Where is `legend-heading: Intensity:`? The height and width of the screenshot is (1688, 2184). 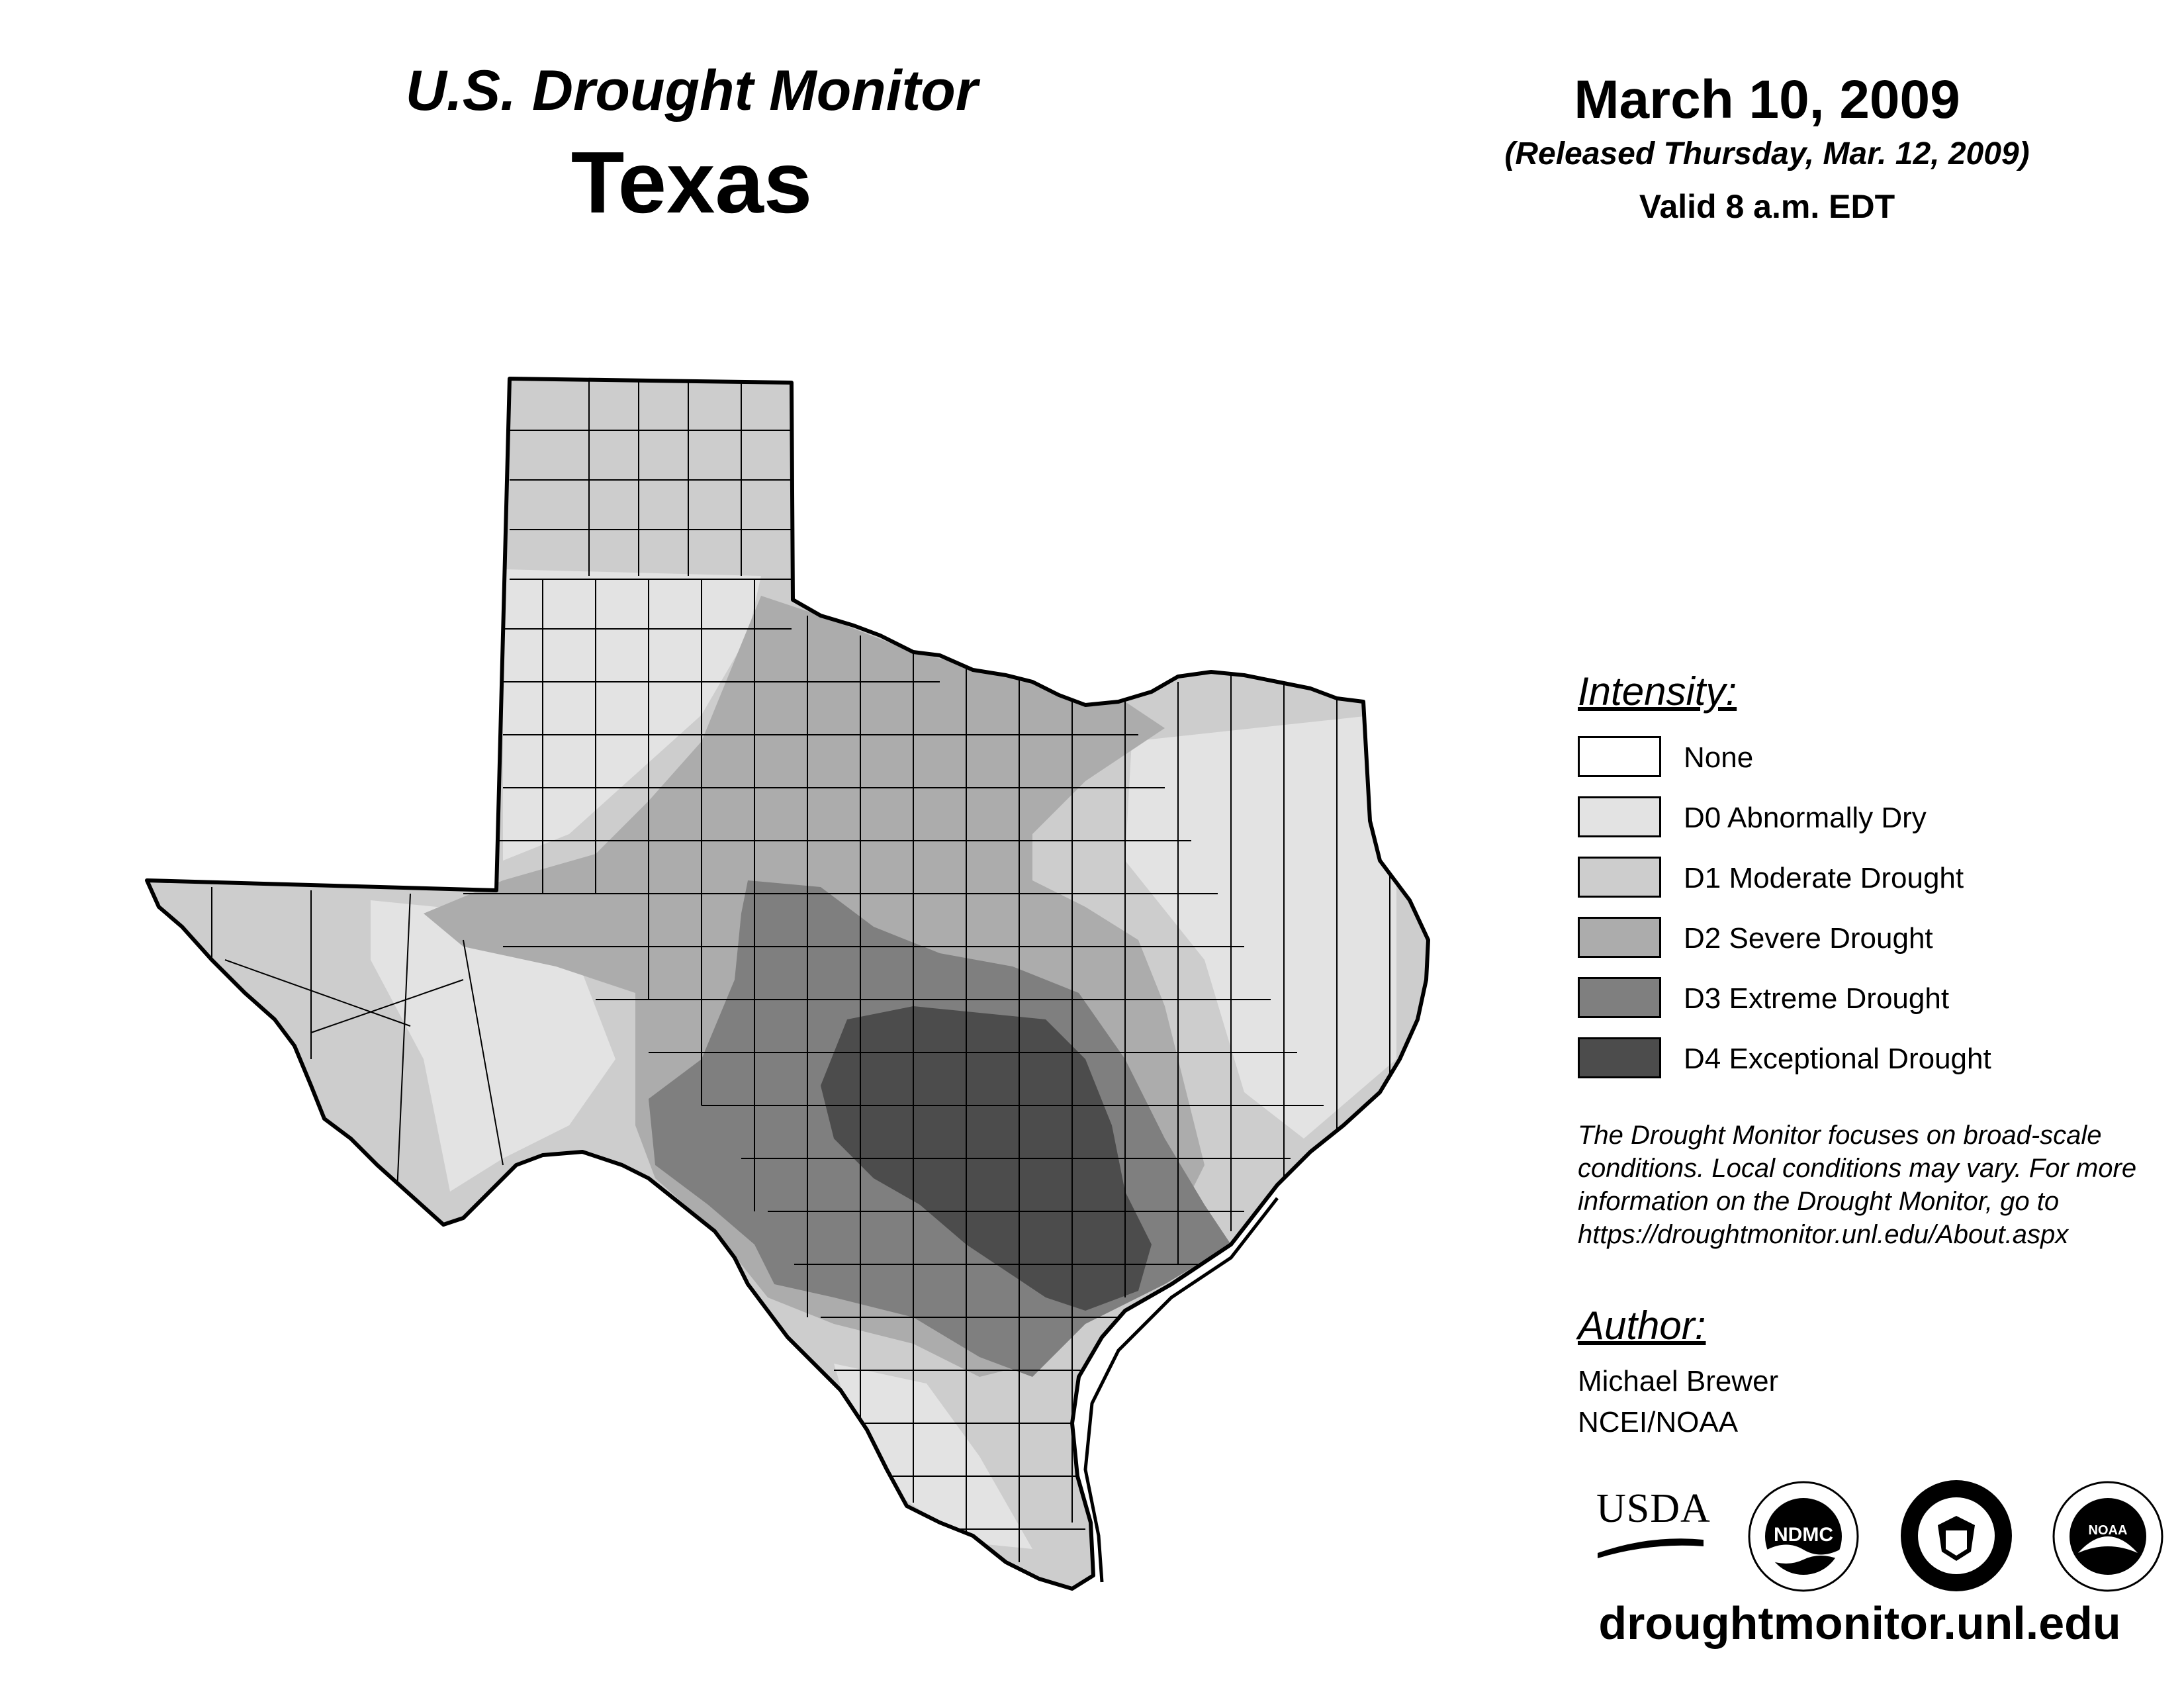
legend-heading: Intensity: is located at coordinates (1658, 691).